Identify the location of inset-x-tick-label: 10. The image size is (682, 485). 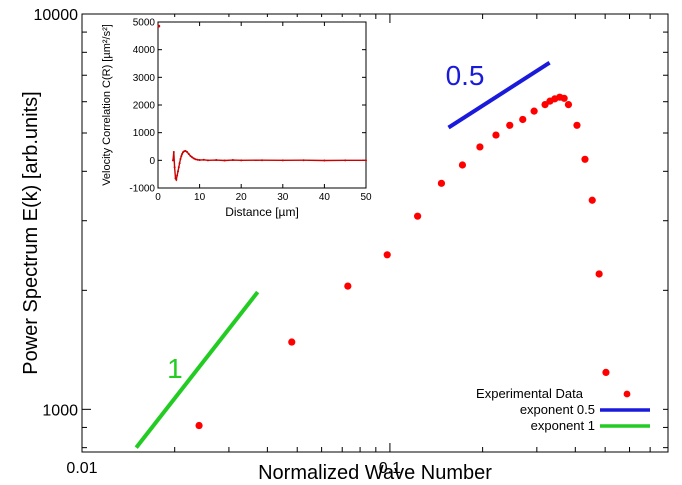
(200, 197).